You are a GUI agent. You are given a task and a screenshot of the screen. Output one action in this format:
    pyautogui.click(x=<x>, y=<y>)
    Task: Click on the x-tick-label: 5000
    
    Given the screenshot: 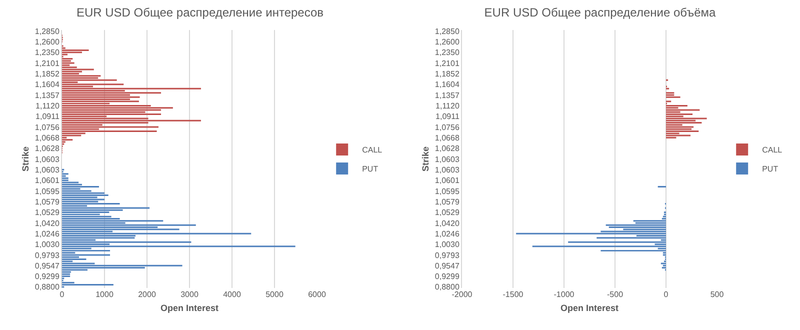 What is the action you would take?
    pyautogui.click(x=275, y=294)
    